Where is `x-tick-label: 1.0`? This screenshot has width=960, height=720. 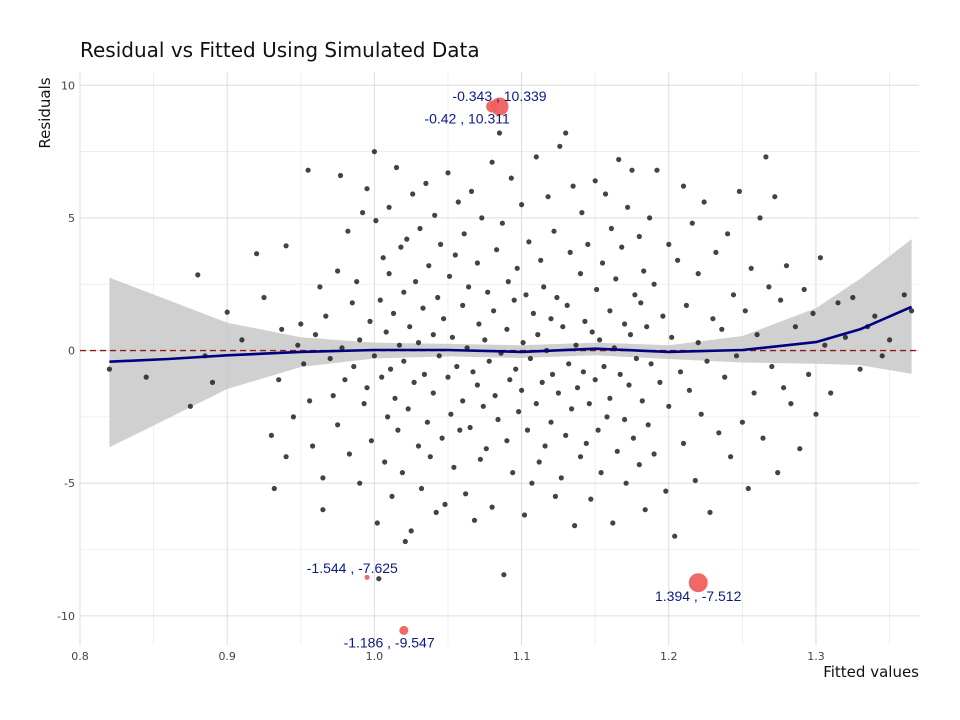
x-tick-label: 1.0 is located at coordinates (375, 656).